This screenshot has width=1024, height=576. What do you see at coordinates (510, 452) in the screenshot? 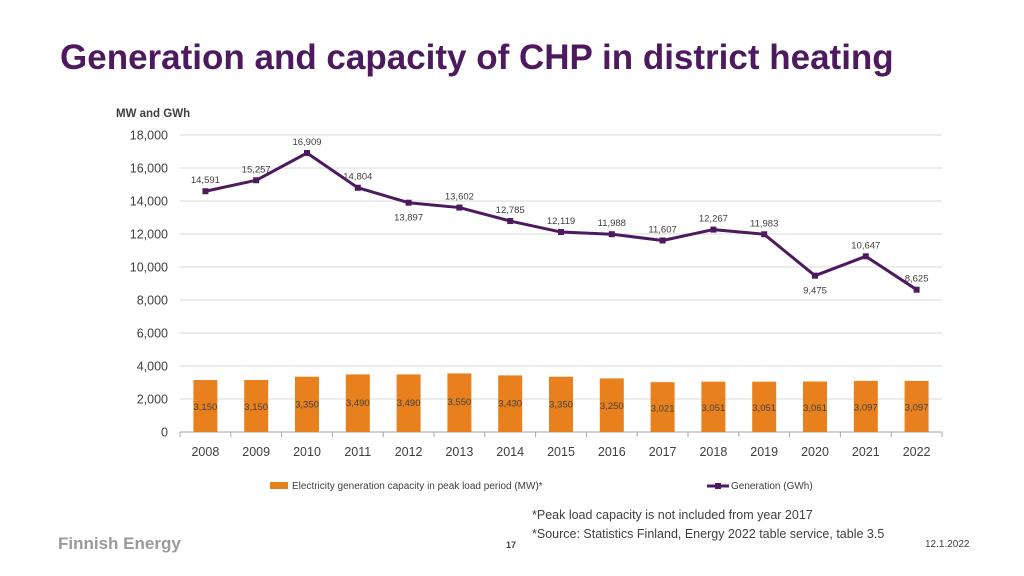
I see `x-tick-label: 2014` at bounding box center [510, 452].